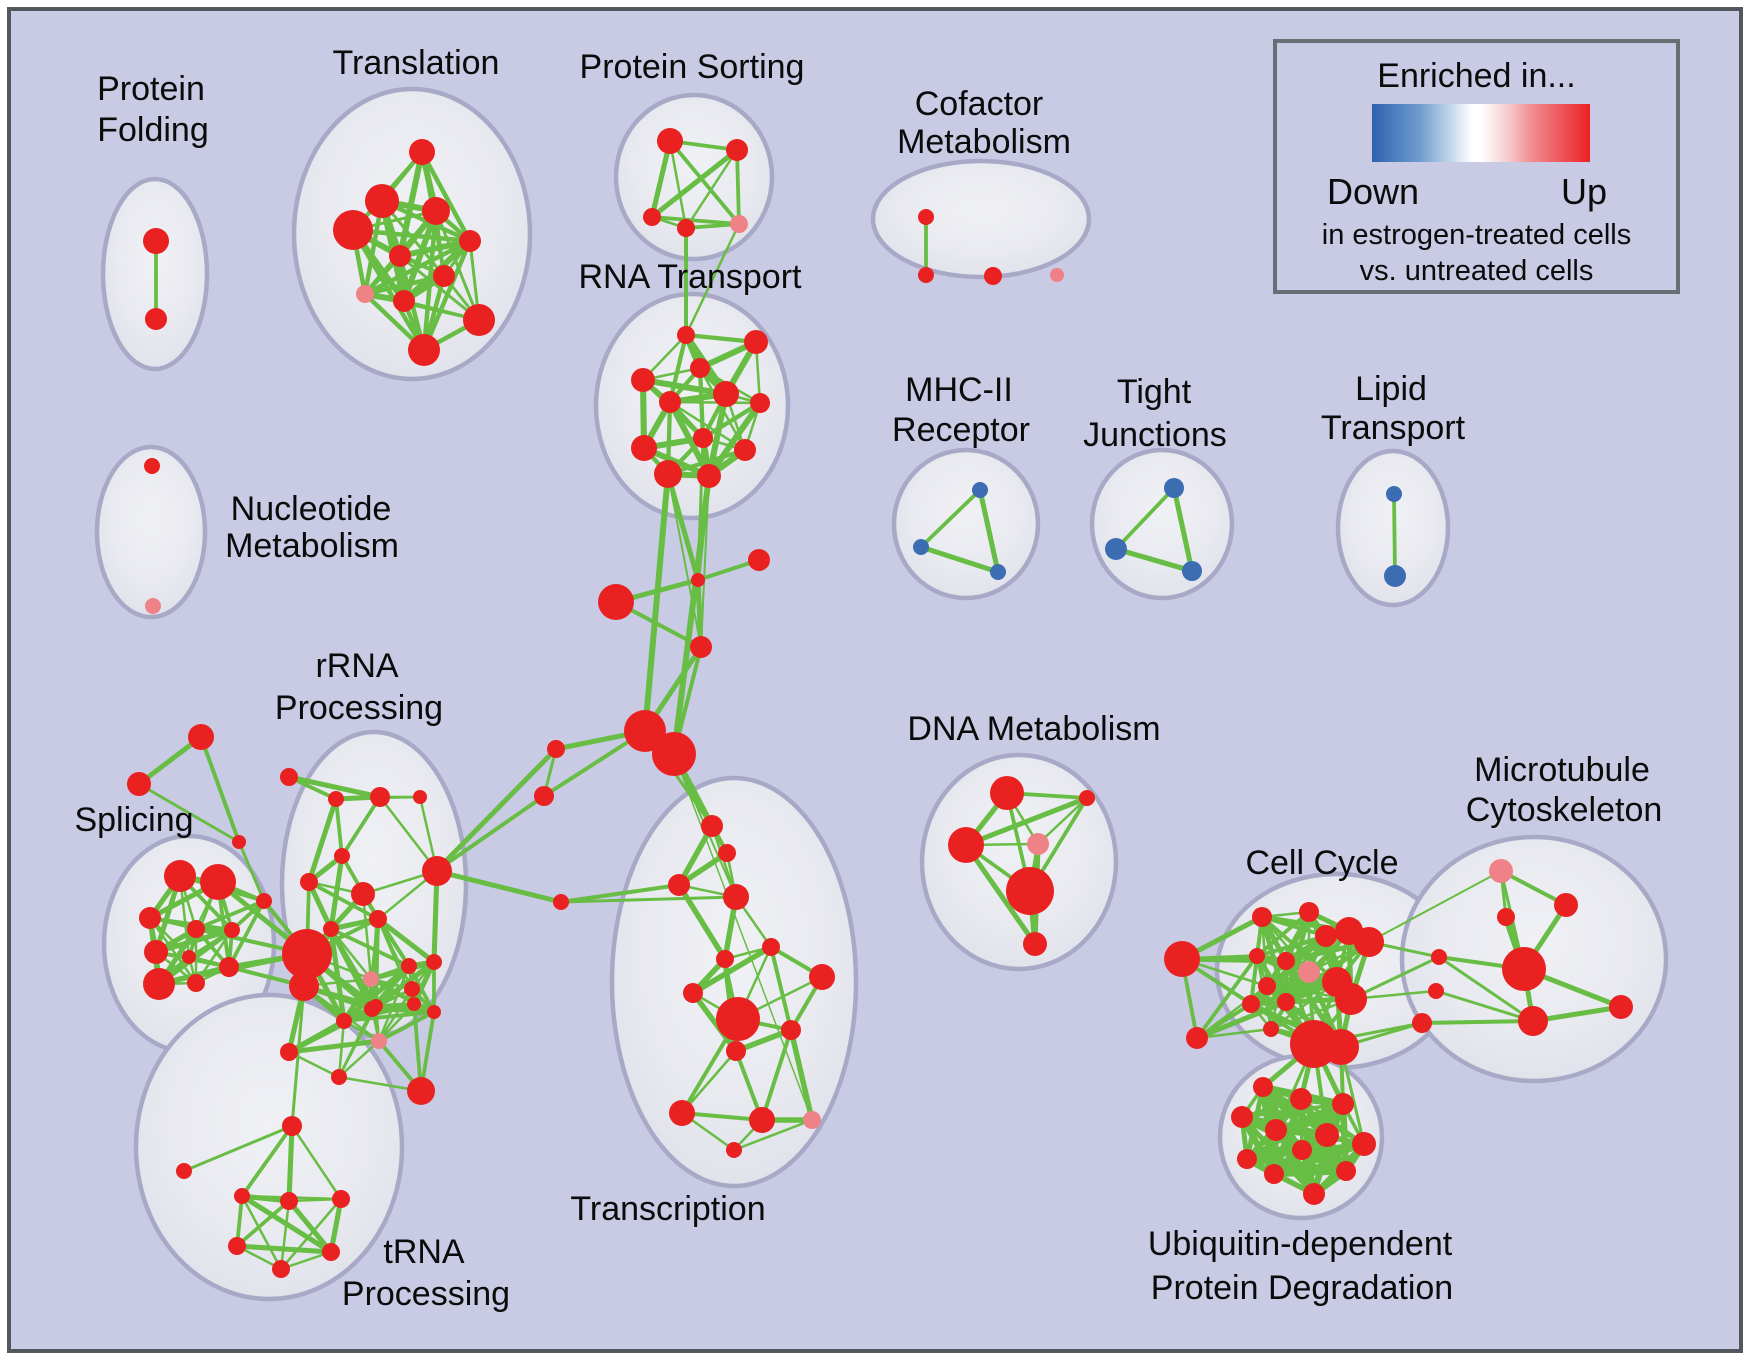 The width and height of the screenshot is (1750, 1360). I want to click on gene-set-node-splicing, so click(150, 918).